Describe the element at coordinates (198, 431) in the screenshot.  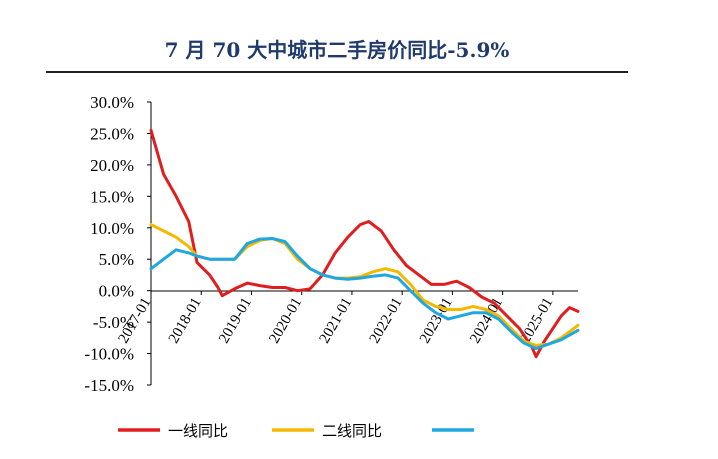
I see `legend-label-1: 一线同比` at that location.